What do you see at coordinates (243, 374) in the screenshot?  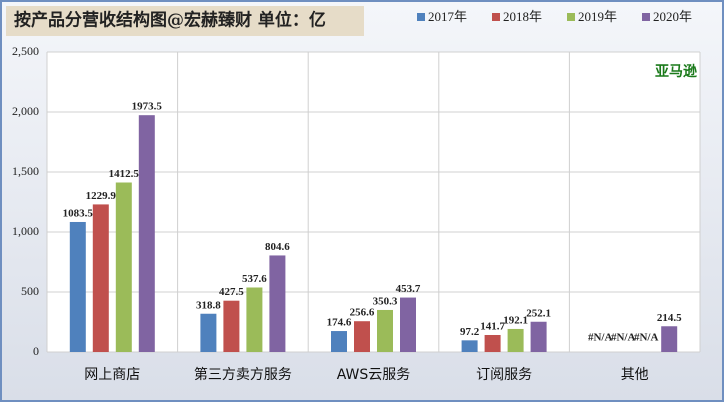 I see `x-tick-label: 第三方卖方服务` at bounding box center [243, 374].